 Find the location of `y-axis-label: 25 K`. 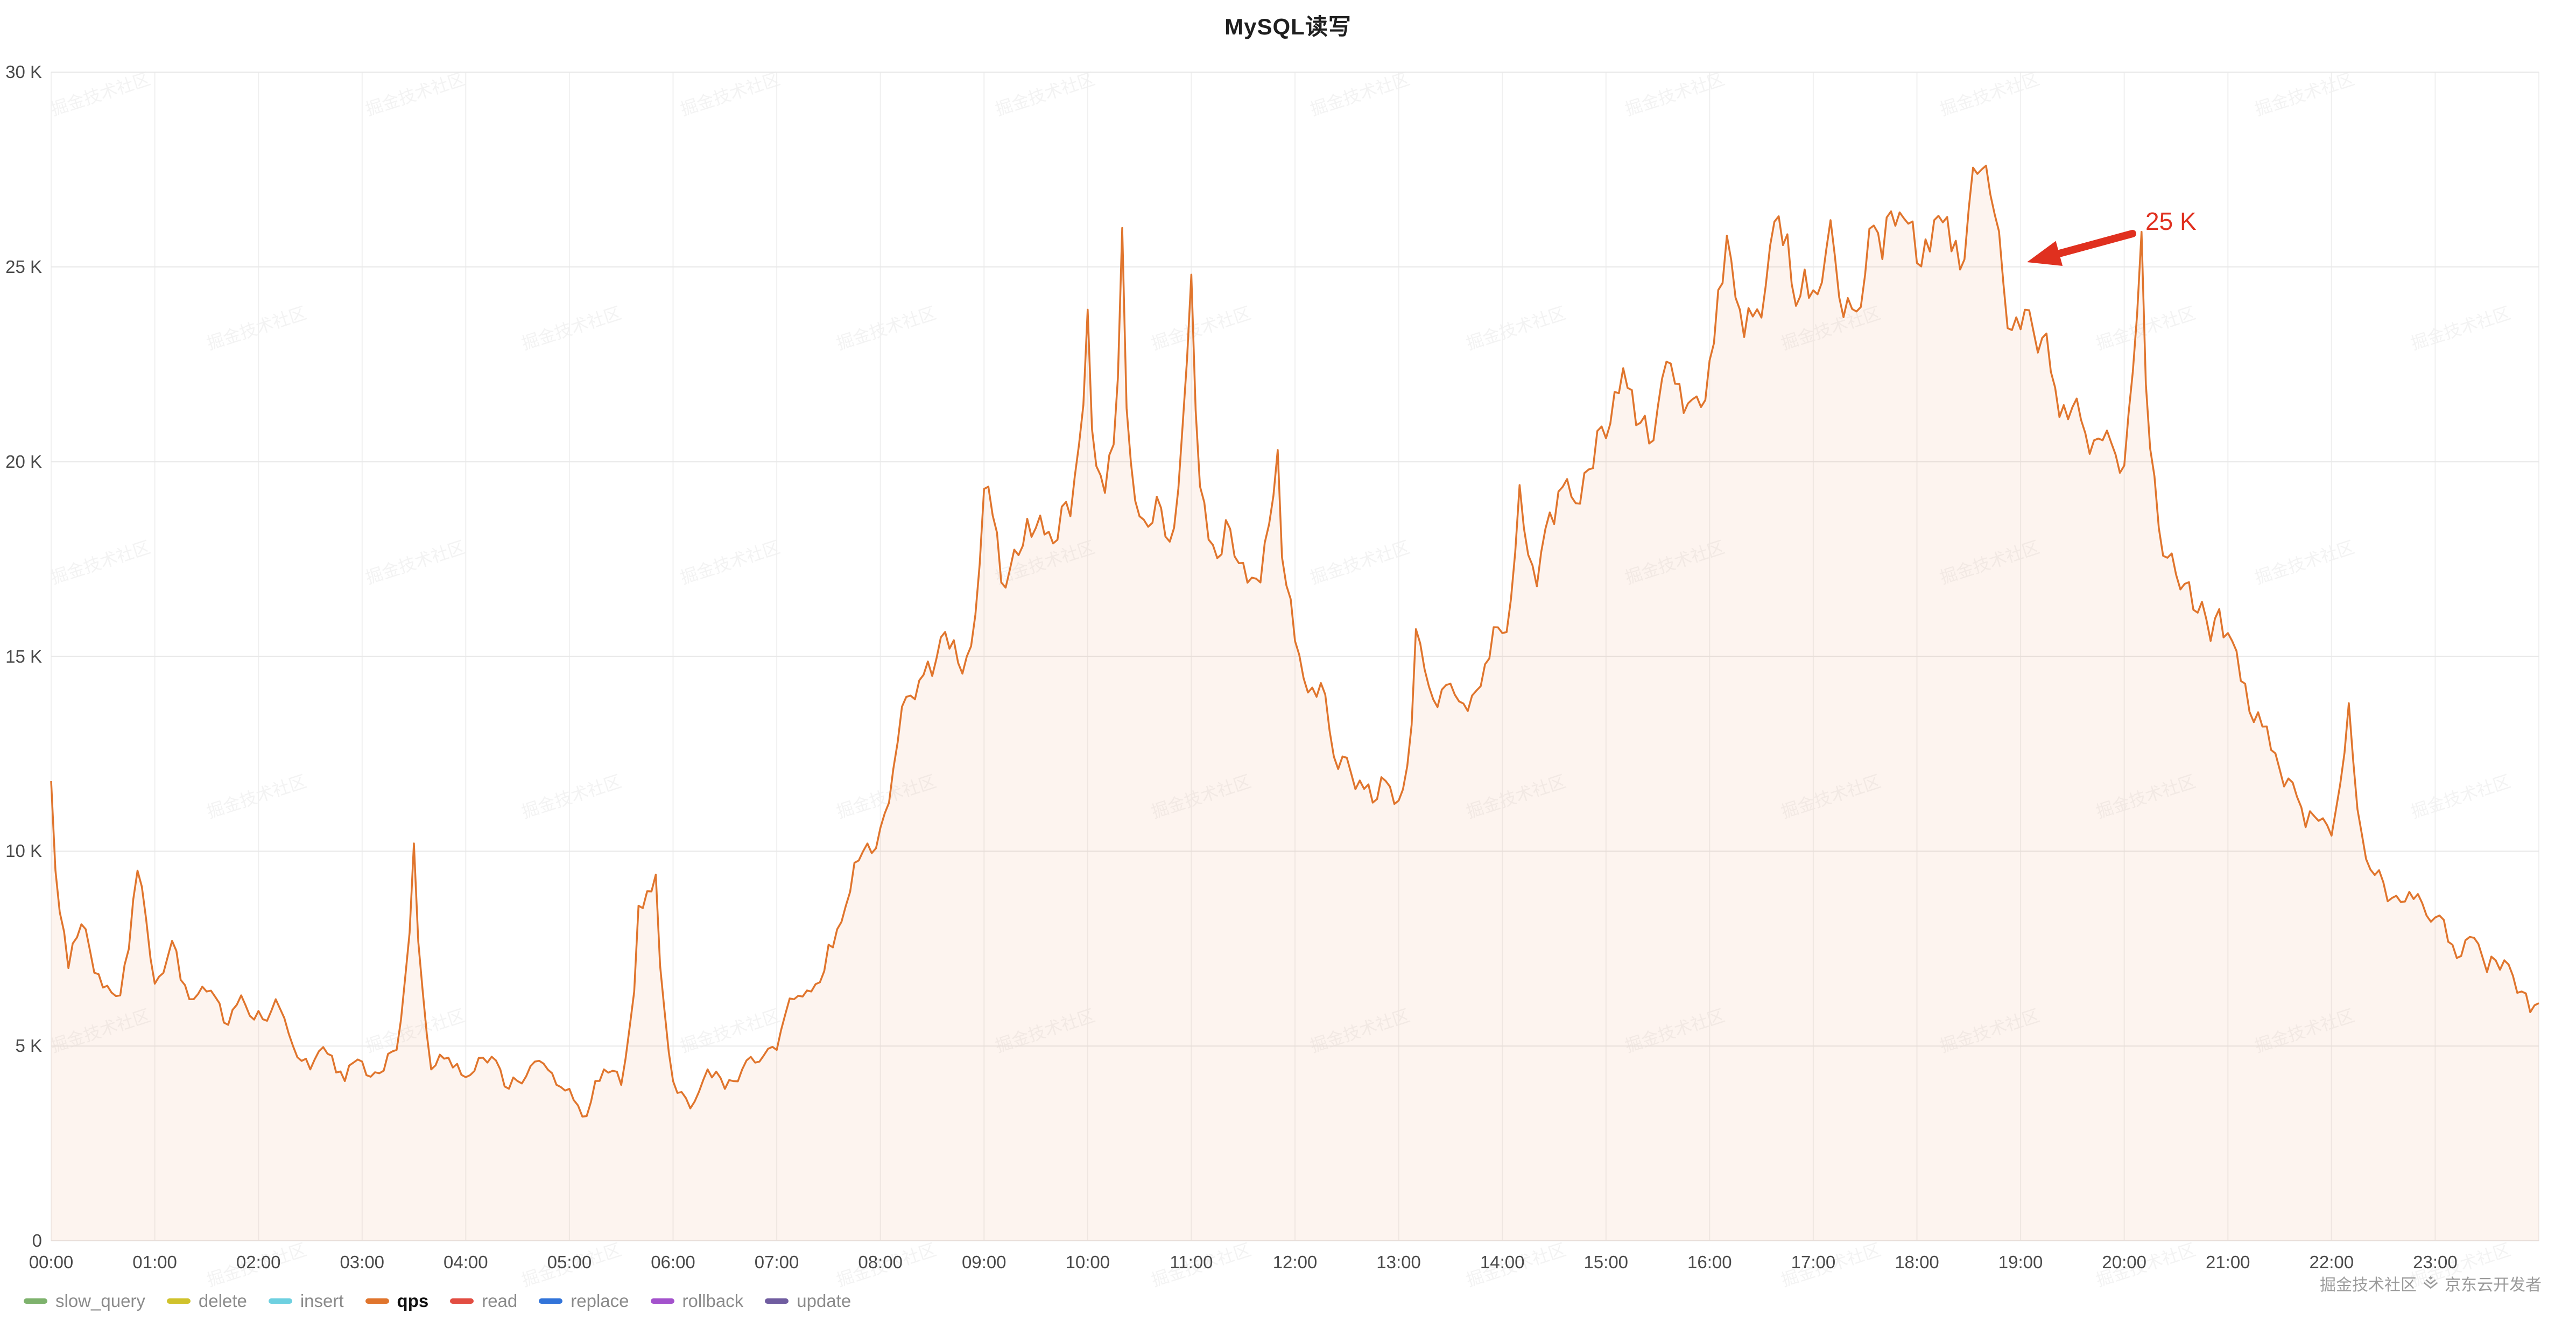

y-axis-label: 25 K is located at coordinates (24, 266).